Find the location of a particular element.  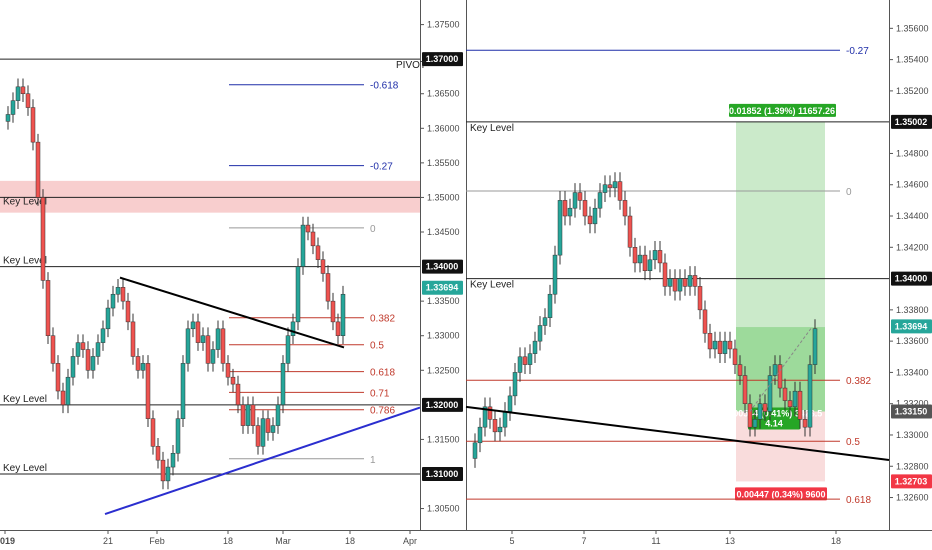

position-stop-label: 0.00447 (0.34%) 9600 is located at coordinates (780, 494).